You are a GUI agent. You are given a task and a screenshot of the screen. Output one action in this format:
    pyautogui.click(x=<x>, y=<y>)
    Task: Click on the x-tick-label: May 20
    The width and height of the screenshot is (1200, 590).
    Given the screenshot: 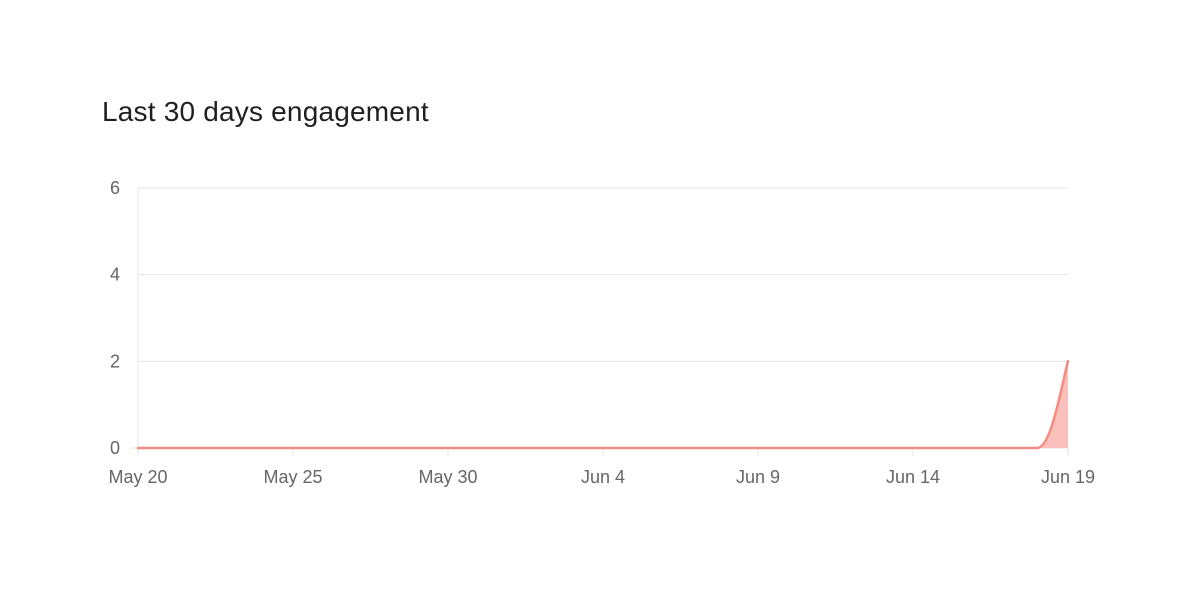 What is the action you would take?
    pyautogui.click(x=137, y=477)
    